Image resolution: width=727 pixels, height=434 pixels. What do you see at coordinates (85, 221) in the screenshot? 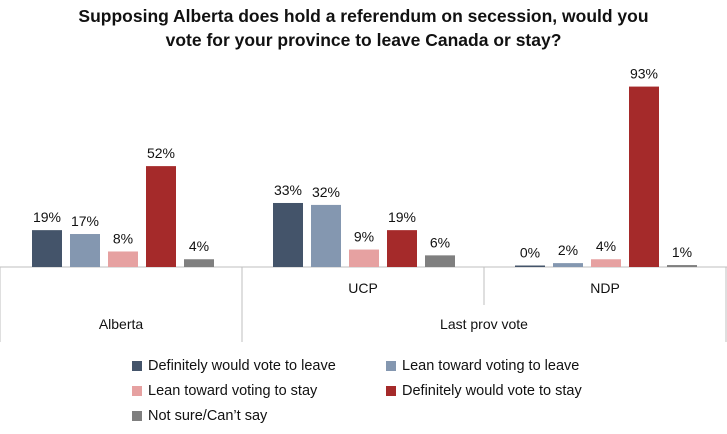
I see `data-label-alberta-lean-toward-voting-to-leave: 17%` at bounding box center [85, 221].